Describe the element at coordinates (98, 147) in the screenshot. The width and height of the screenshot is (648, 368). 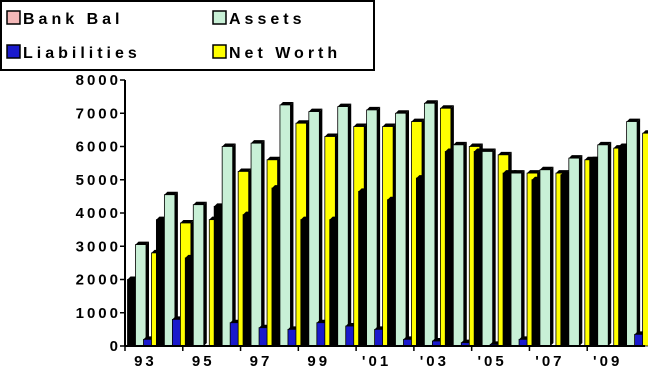
I see `y-tick-label: 6000` at that location.